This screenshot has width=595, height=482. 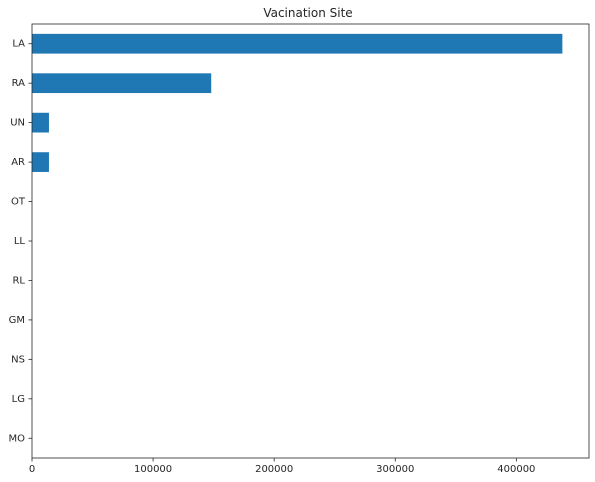 What do you see at coordinates (18, 162) in the screenshot?
I see `y-tick-label-ar: AR` at bounding box center [18, 162].